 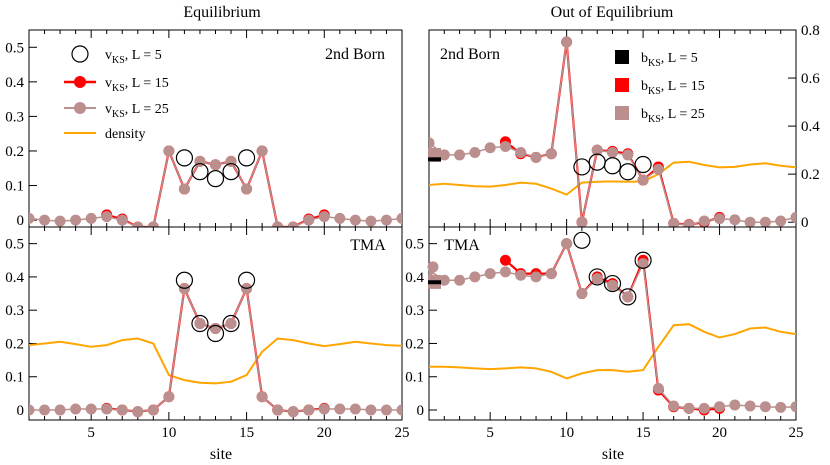 What do you see at coordinates (80, 82) in the screenshot?
I see `legend-marker-red-circle` at bounding box center [80, 82].